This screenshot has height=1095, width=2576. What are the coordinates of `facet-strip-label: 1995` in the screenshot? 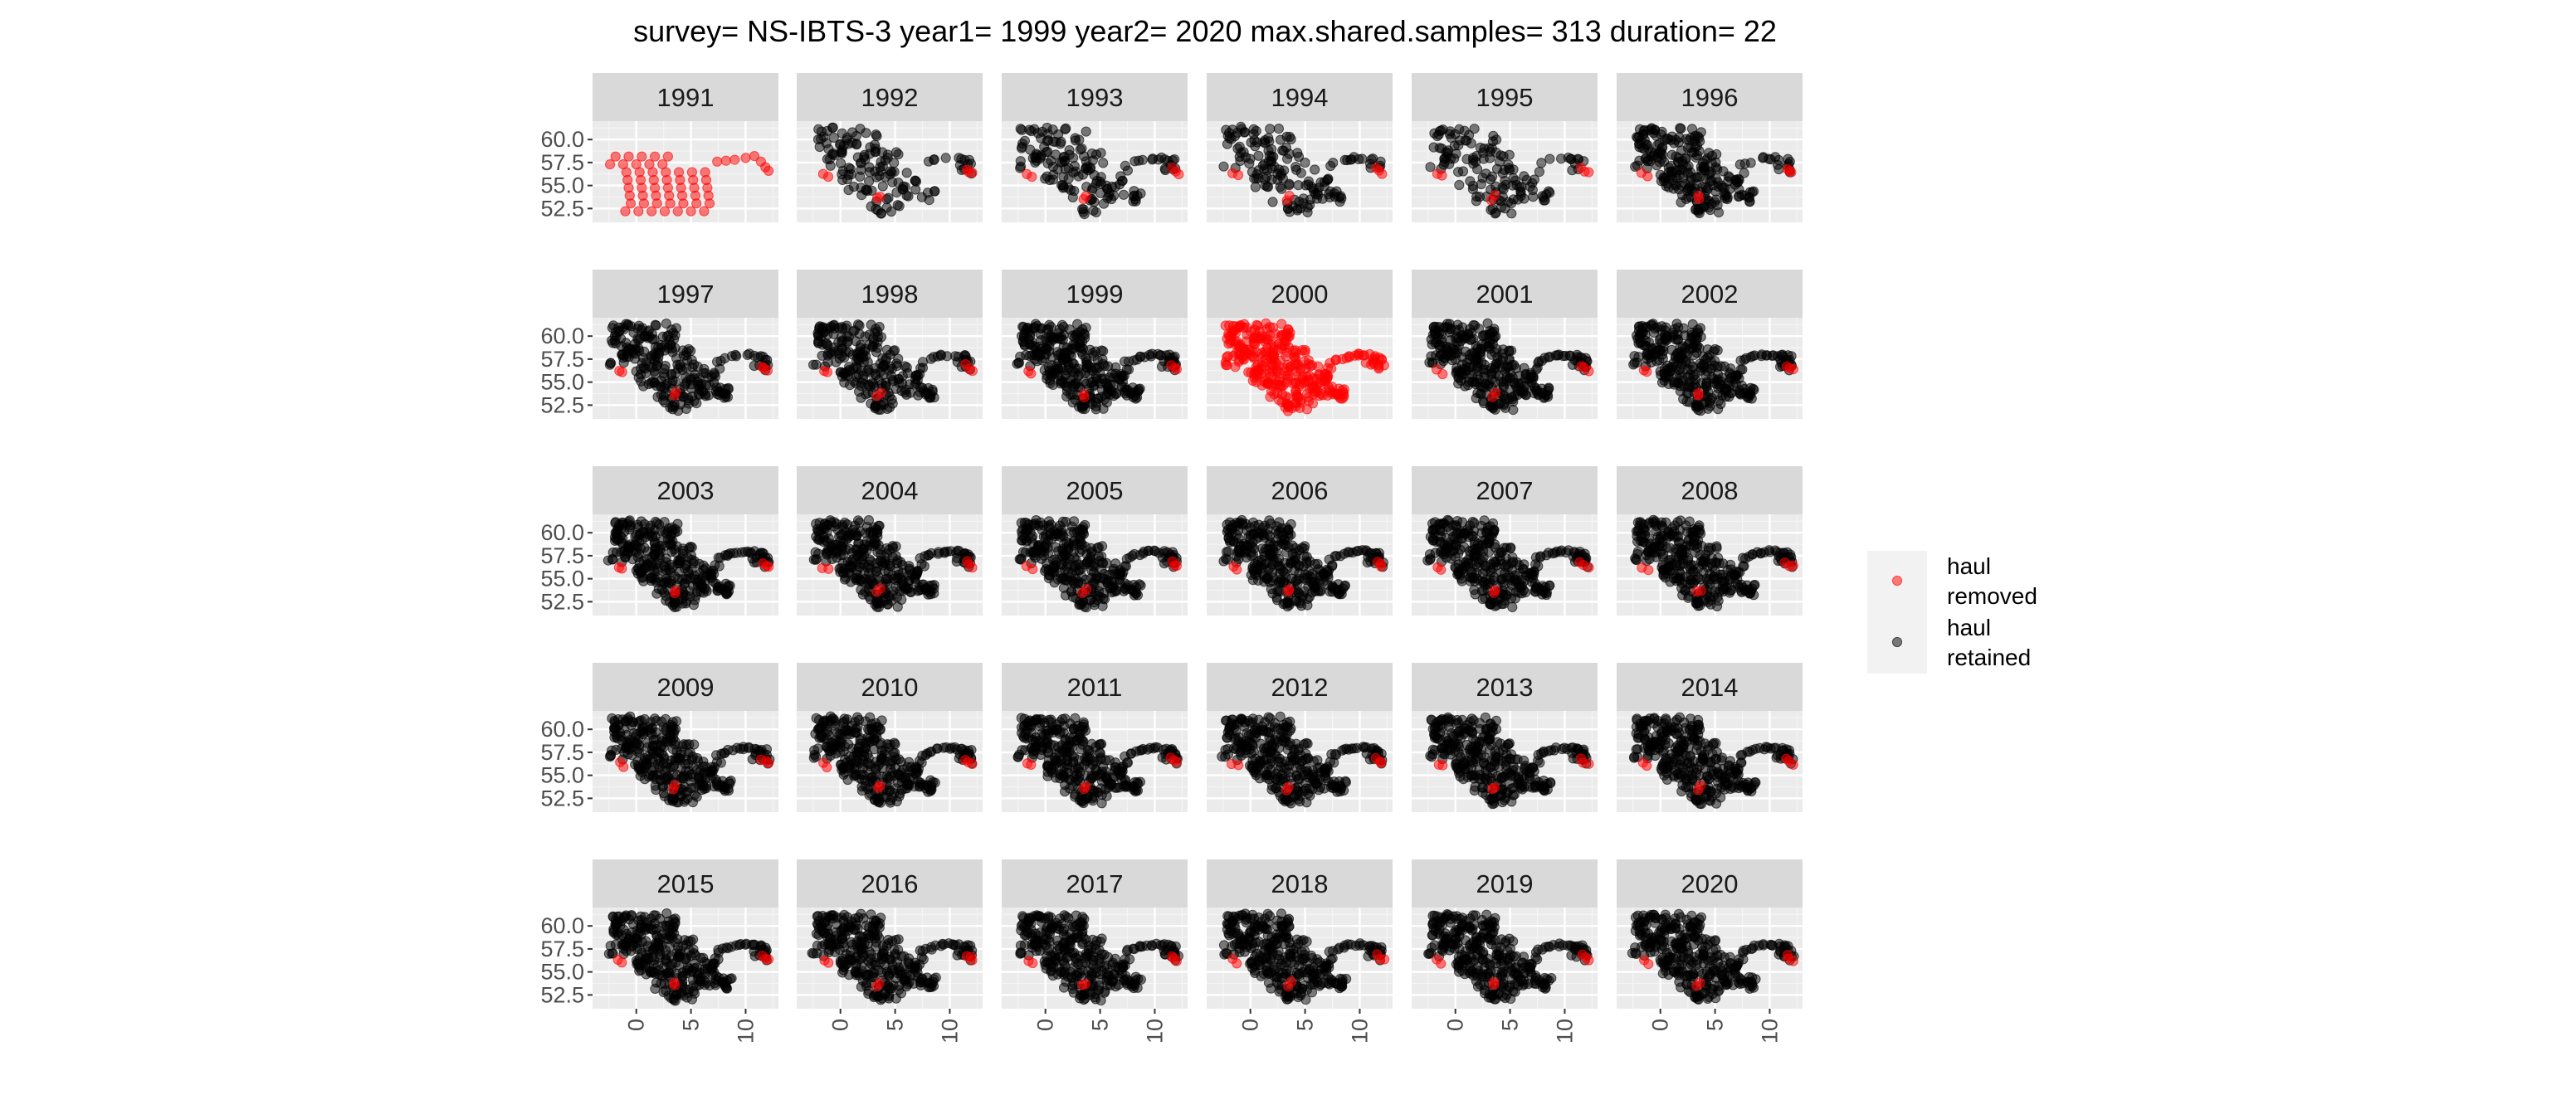 It's located at (1505, 97).